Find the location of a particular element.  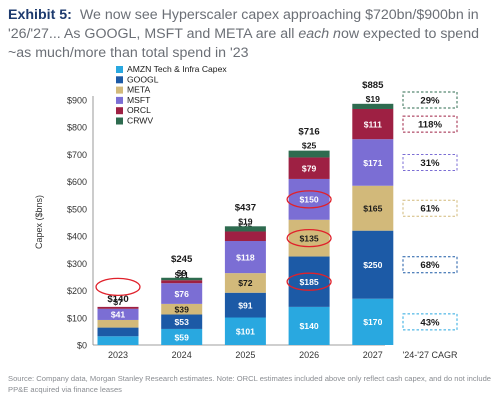

bar-segment-label: $39 is located at coordinates (182, 310).